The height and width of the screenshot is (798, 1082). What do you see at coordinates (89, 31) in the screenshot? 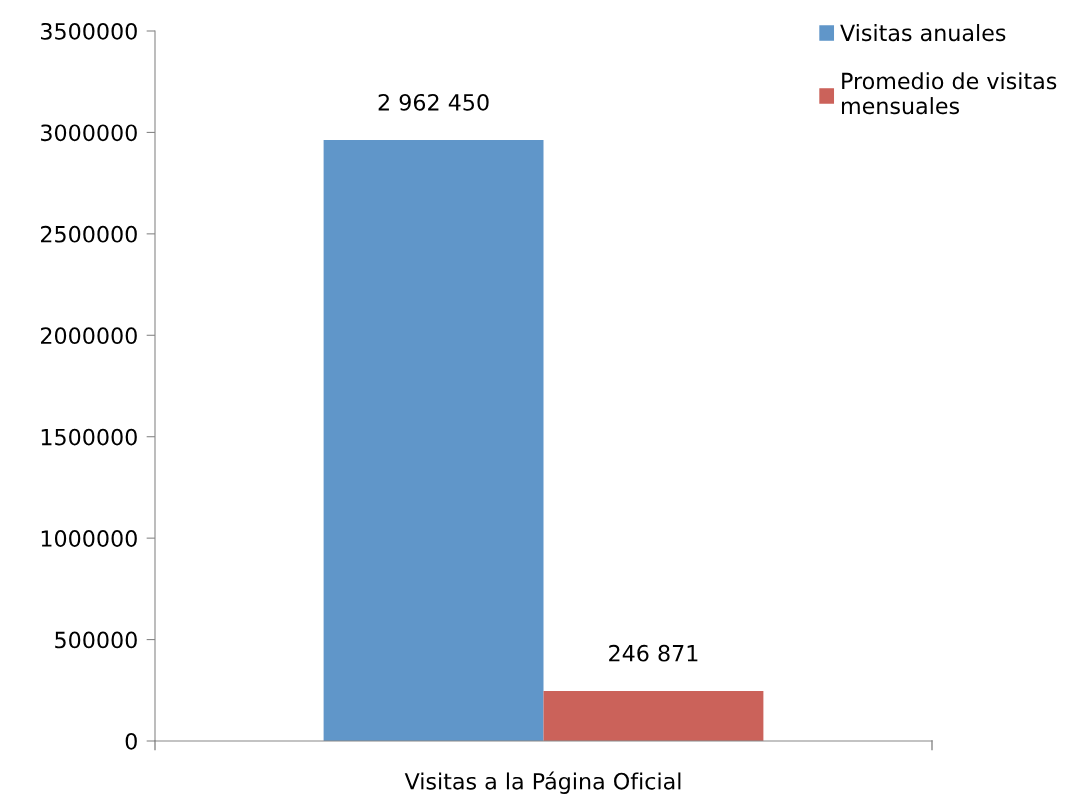
I see `y-tick-label: 3500000` at bounding box center [89, 31].